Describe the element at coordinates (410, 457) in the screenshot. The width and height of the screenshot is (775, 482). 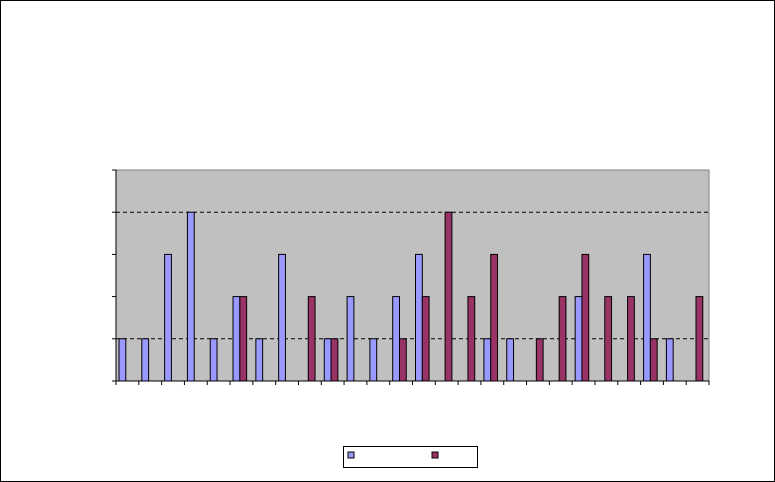
I see `legend-box` at that location.